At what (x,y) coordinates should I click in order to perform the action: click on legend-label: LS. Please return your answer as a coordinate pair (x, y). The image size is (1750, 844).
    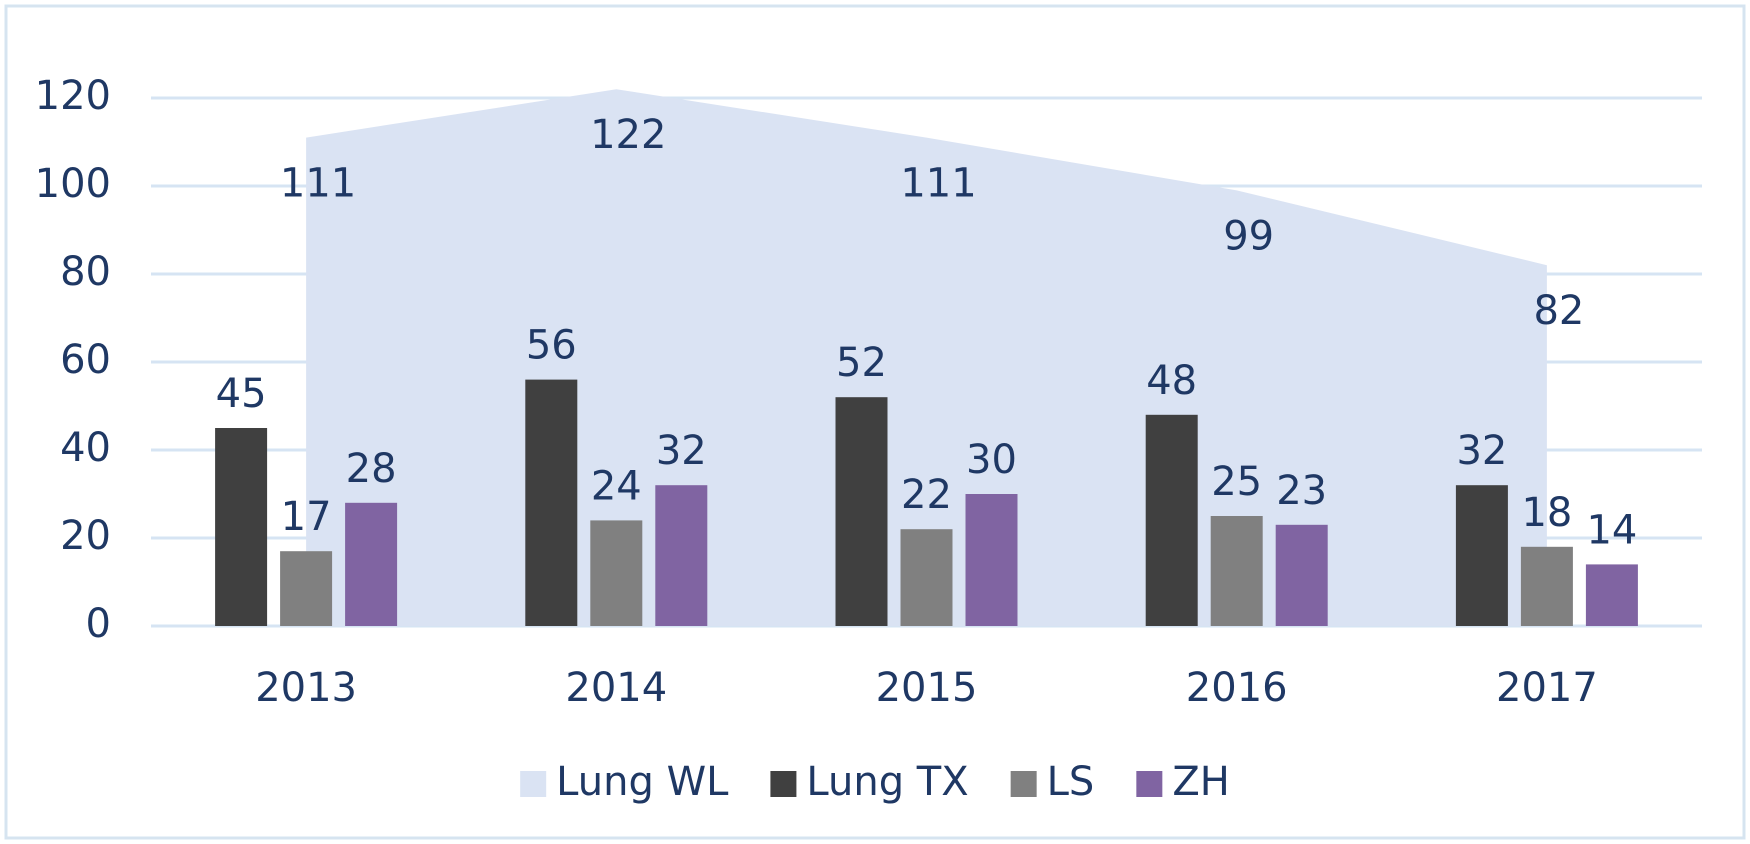
    Looking at the image, I should click on (1071, 782).